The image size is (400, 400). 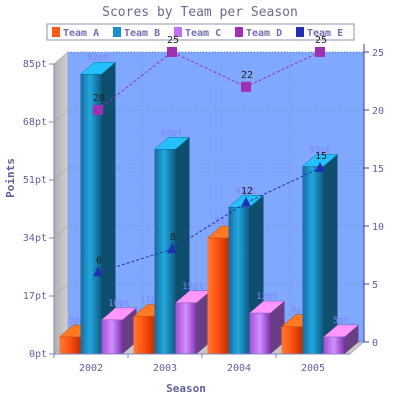 What do you see at coordinates (378, 111) in the screenshot?
I see `y2-tick-label: 20` at bounding box center [378, 111].